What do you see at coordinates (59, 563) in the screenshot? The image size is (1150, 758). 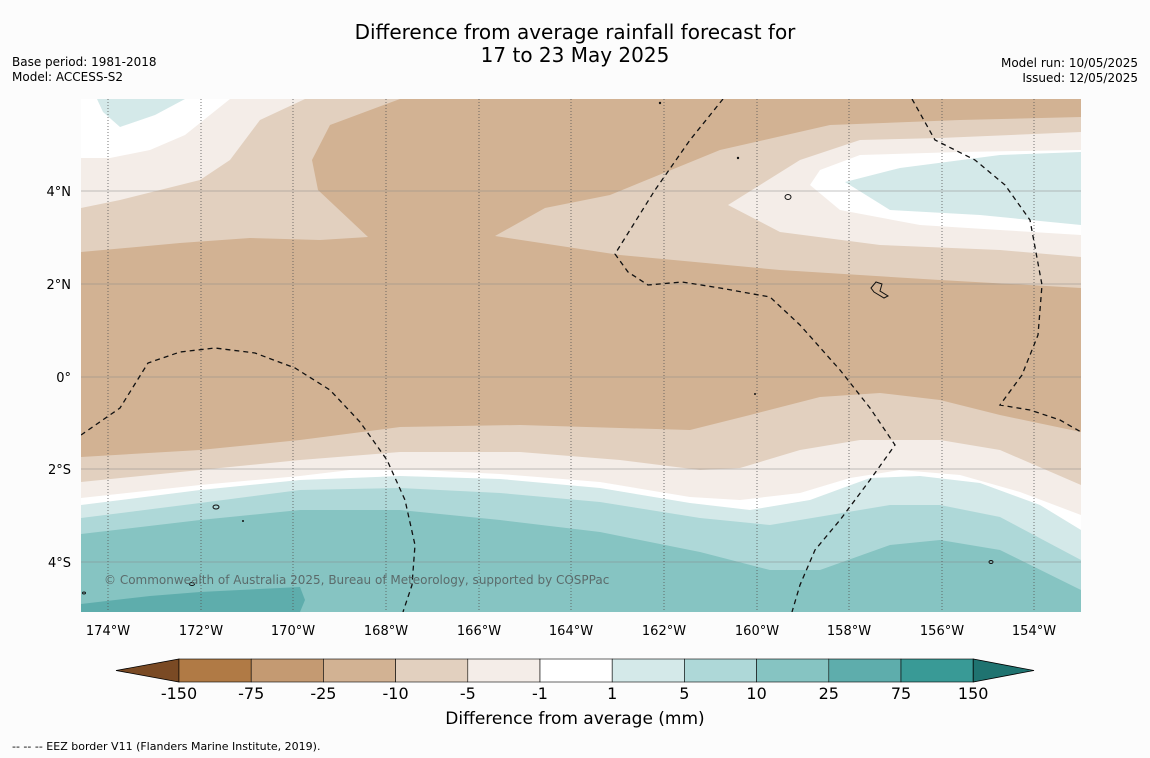 I see `lat-tick: 4°S` at bounding box center [59, 563].